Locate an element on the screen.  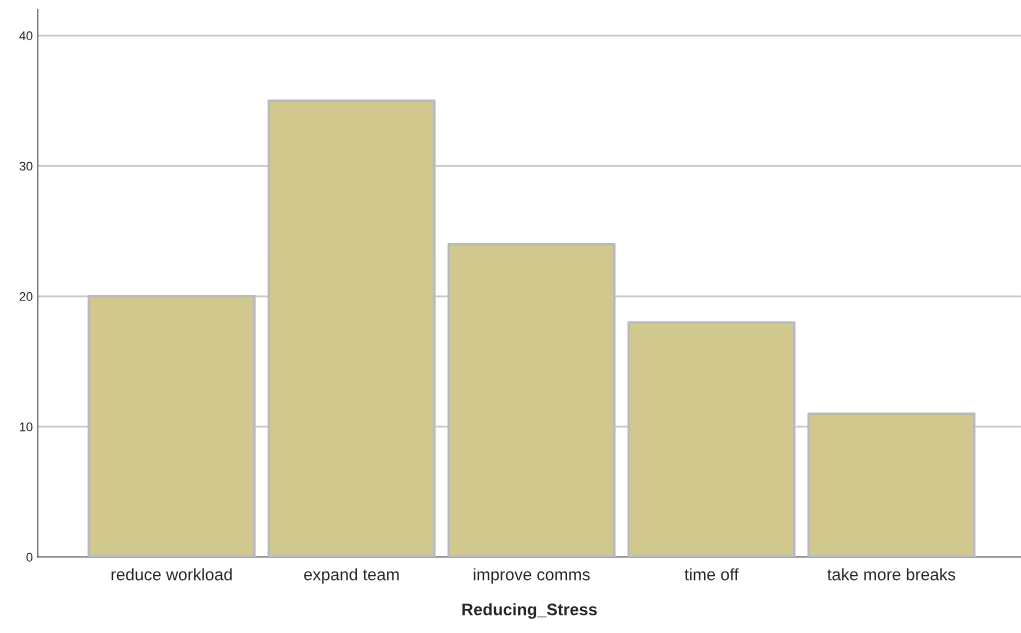
x-tick-label: time off is located at coordinates (711, 574).